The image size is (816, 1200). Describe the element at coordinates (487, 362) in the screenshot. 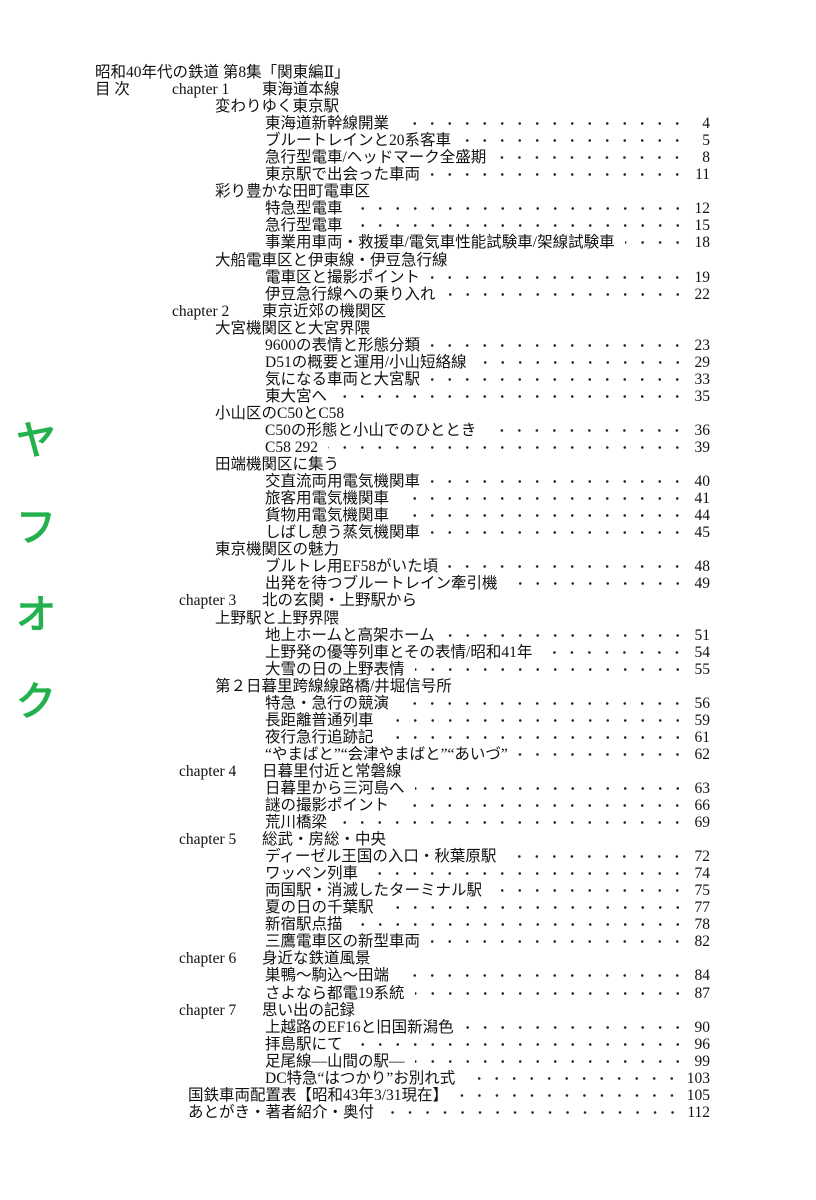

I see `toc-entry: D51の概要と運用/小山短絡線 29` at that location.